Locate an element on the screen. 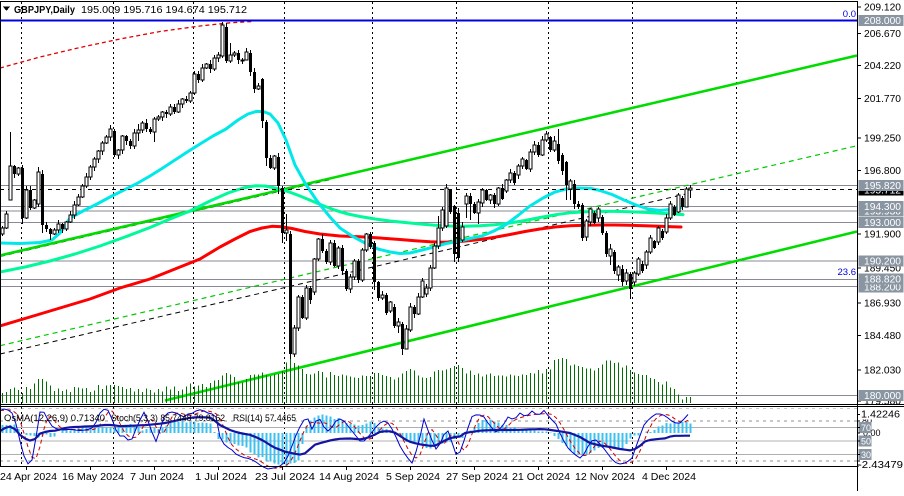 This screenshot has width=904, height=496. svg-text: 27 Sep 2024 is located at coordinates (477, 477).